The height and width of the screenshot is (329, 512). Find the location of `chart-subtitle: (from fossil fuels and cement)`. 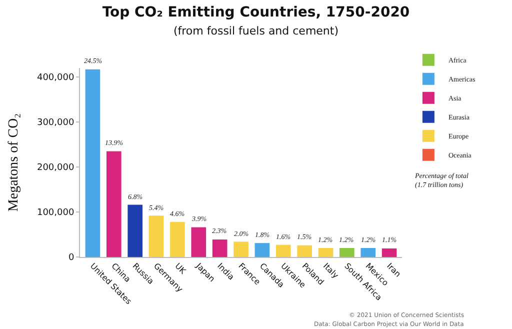

chart-subtitle: (from fossil fuels and cement) is located at coordinates (256, 31).